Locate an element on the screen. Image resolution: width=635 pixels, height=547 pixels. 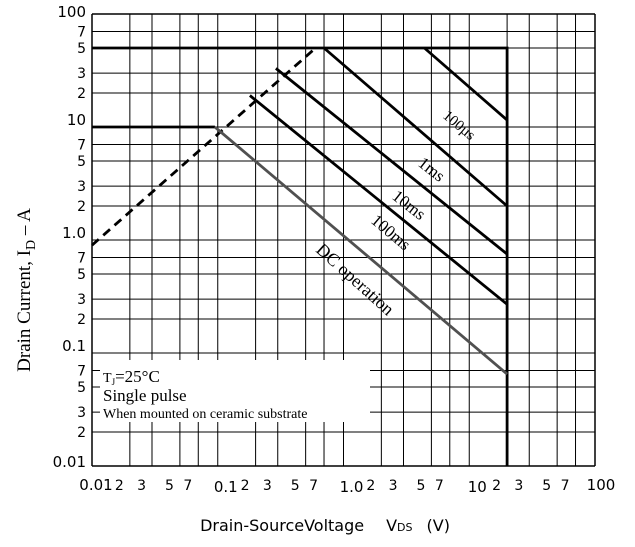
mounting-annotation: When mounted on ceramic substrate is located at coordinates (205, 414).